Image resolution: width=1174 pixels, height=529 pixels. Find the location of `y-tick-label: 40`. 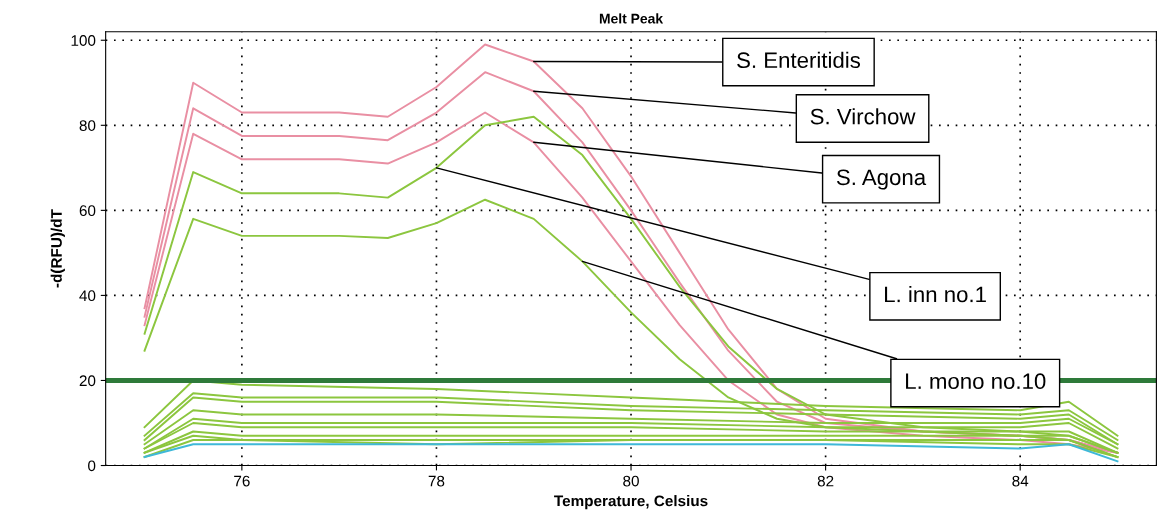

y-tick-label: 40 is located at coordinates (87, 296).